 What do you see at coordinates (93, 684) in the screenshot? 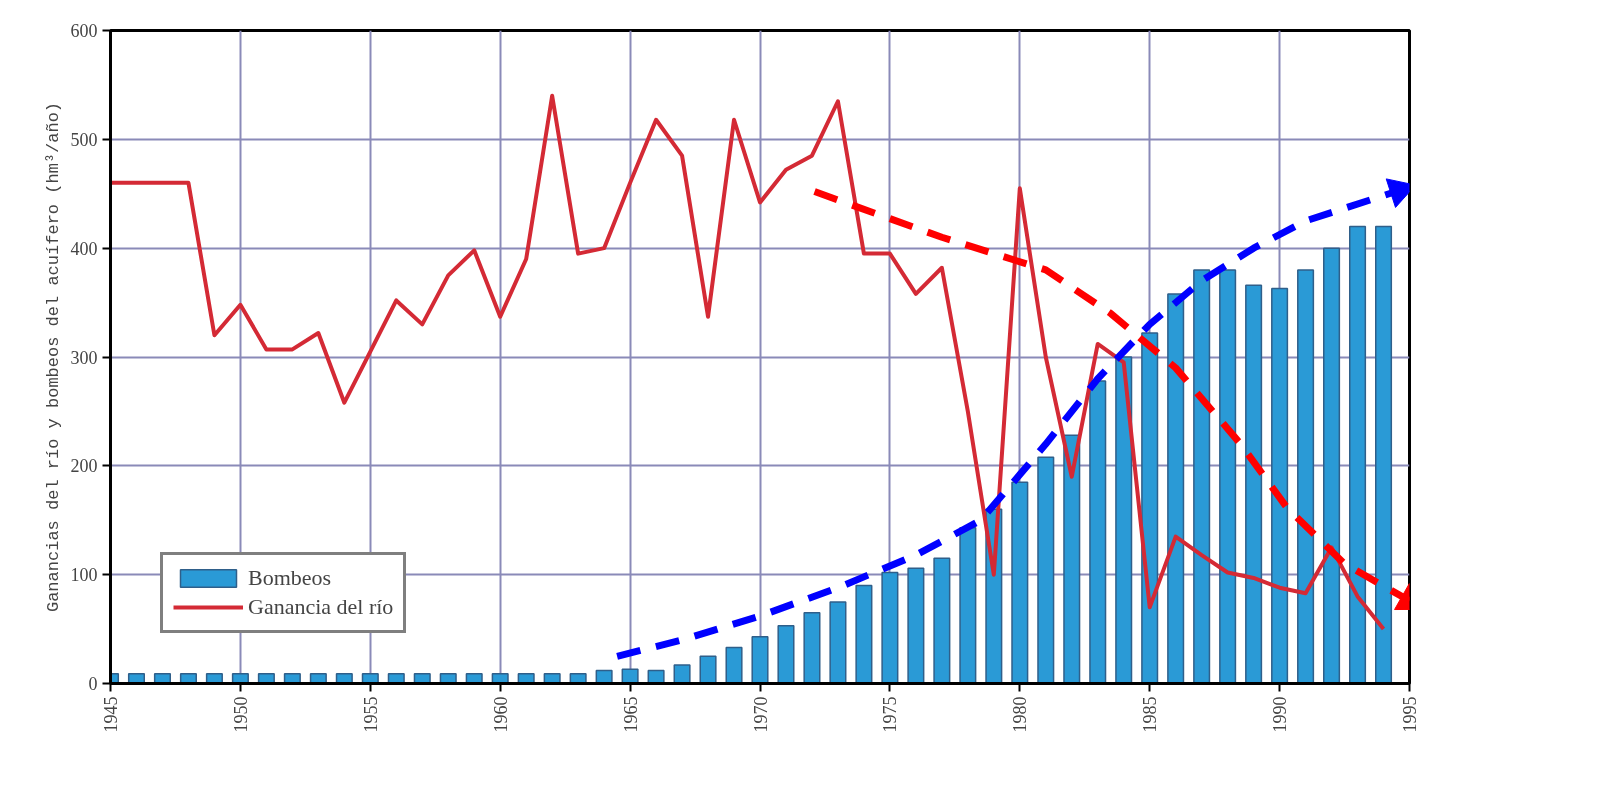
I see `y-tick-label: 0` at bounding box center [93, 684].